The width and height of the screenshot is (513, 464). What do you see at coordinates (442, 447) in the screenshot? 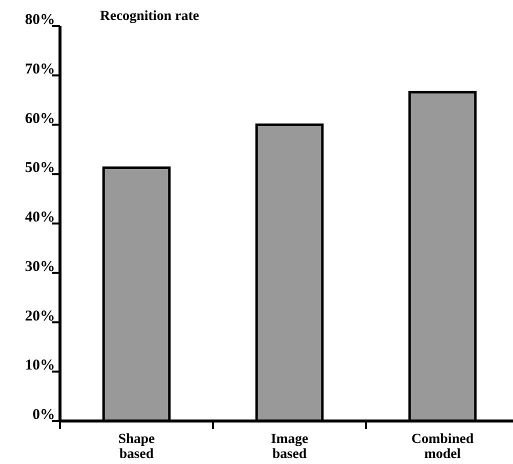
I see `x-tick-label: Combined model` at bounding box center [442, 447].